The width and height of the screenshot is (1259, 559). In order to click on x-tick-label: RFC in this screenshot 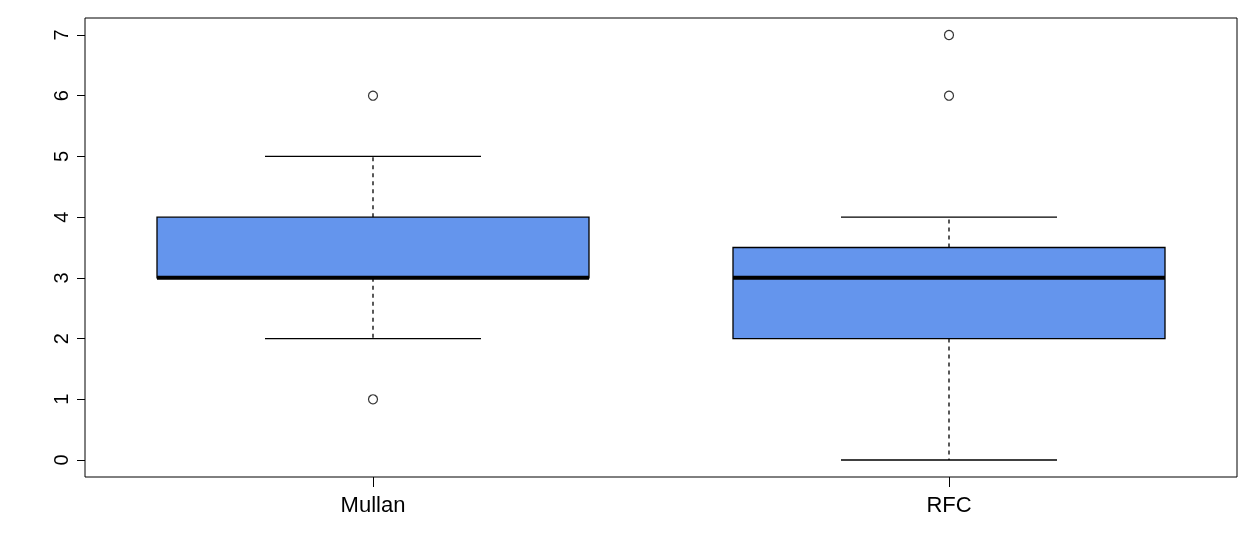, I will do `click(949, 504)`.